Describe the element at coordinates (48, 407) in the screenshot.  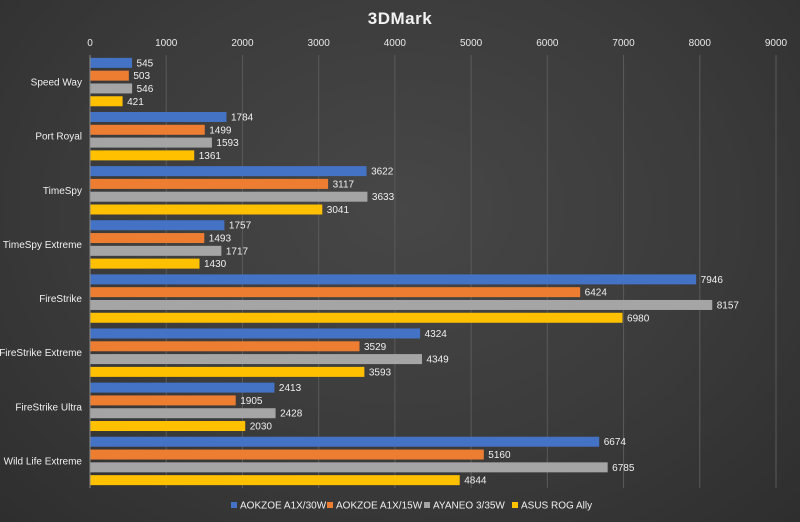
I see `category-label: FireStrike Ultra` at that location.